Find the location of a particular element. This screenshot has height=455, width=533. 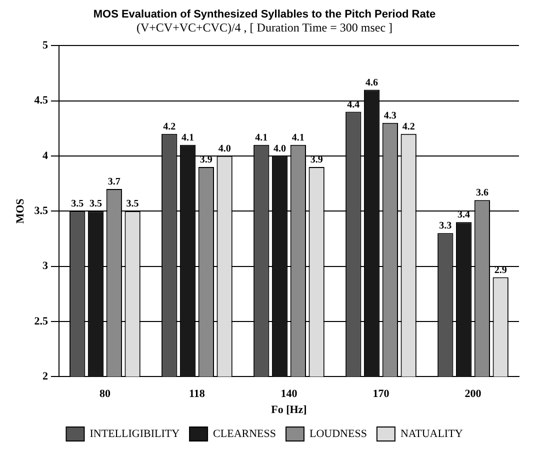

x-tick-label: 140 is located at coordinates (289, 394).